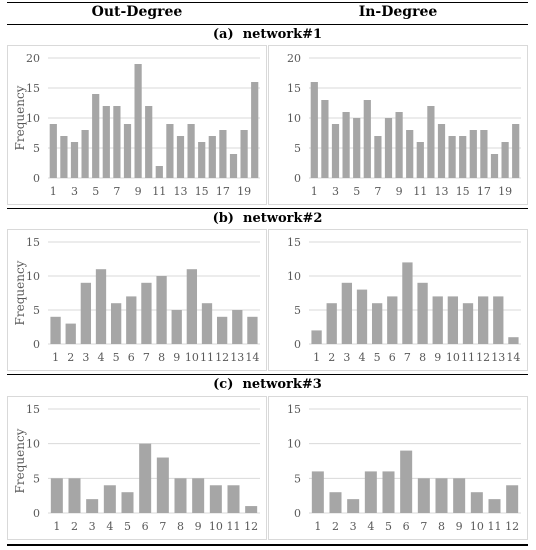  What do you see at coordinates (101, 357) in the screenshot?
I see `x-tick-label: 4` at bounding box center [101, 357].